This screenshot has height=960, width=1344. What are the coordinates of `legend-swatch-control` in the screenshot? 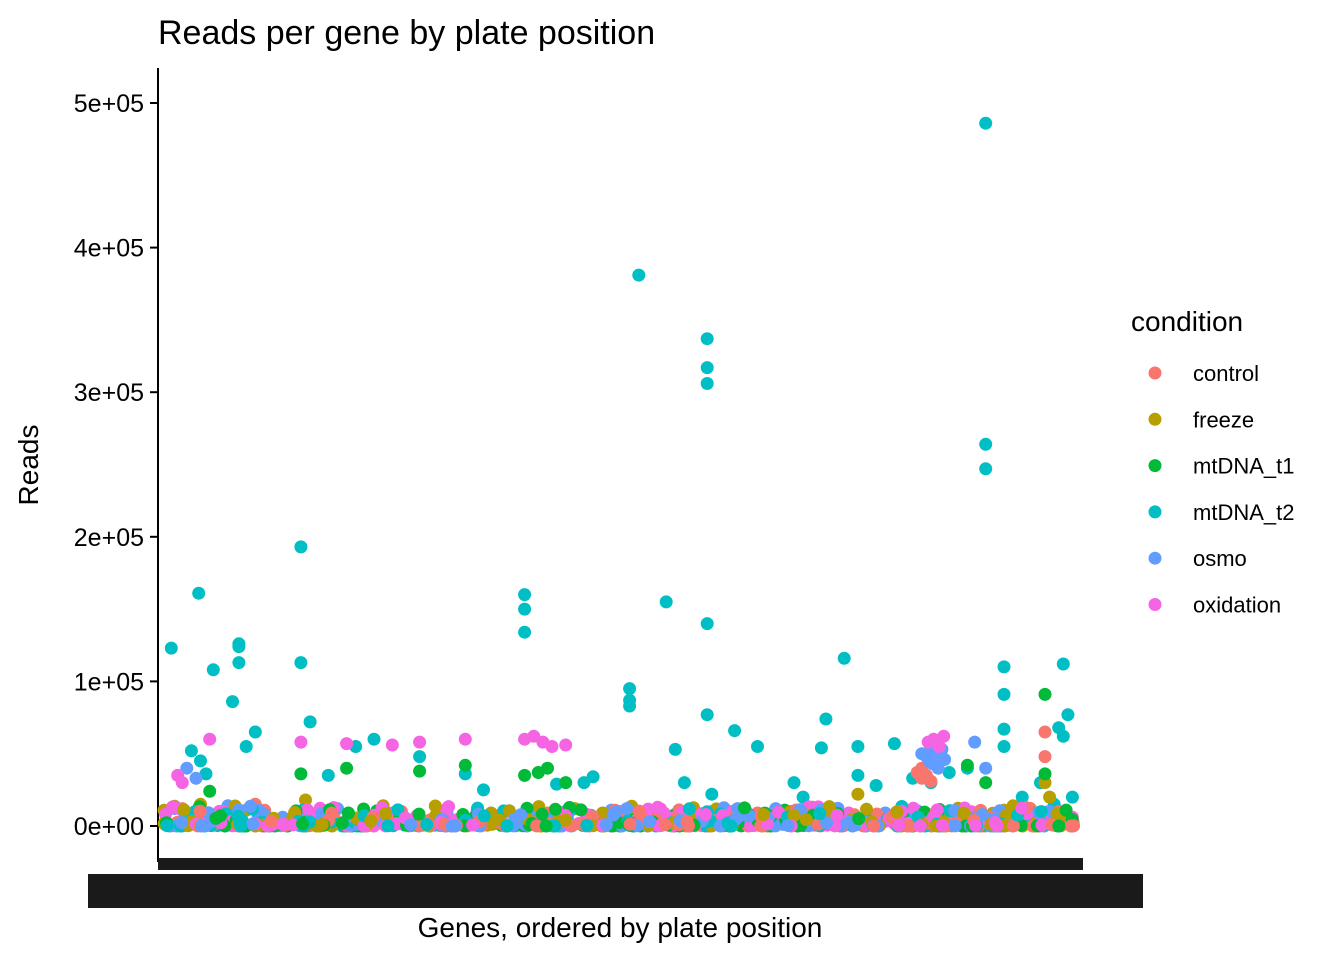 It's located at (1155, 373).